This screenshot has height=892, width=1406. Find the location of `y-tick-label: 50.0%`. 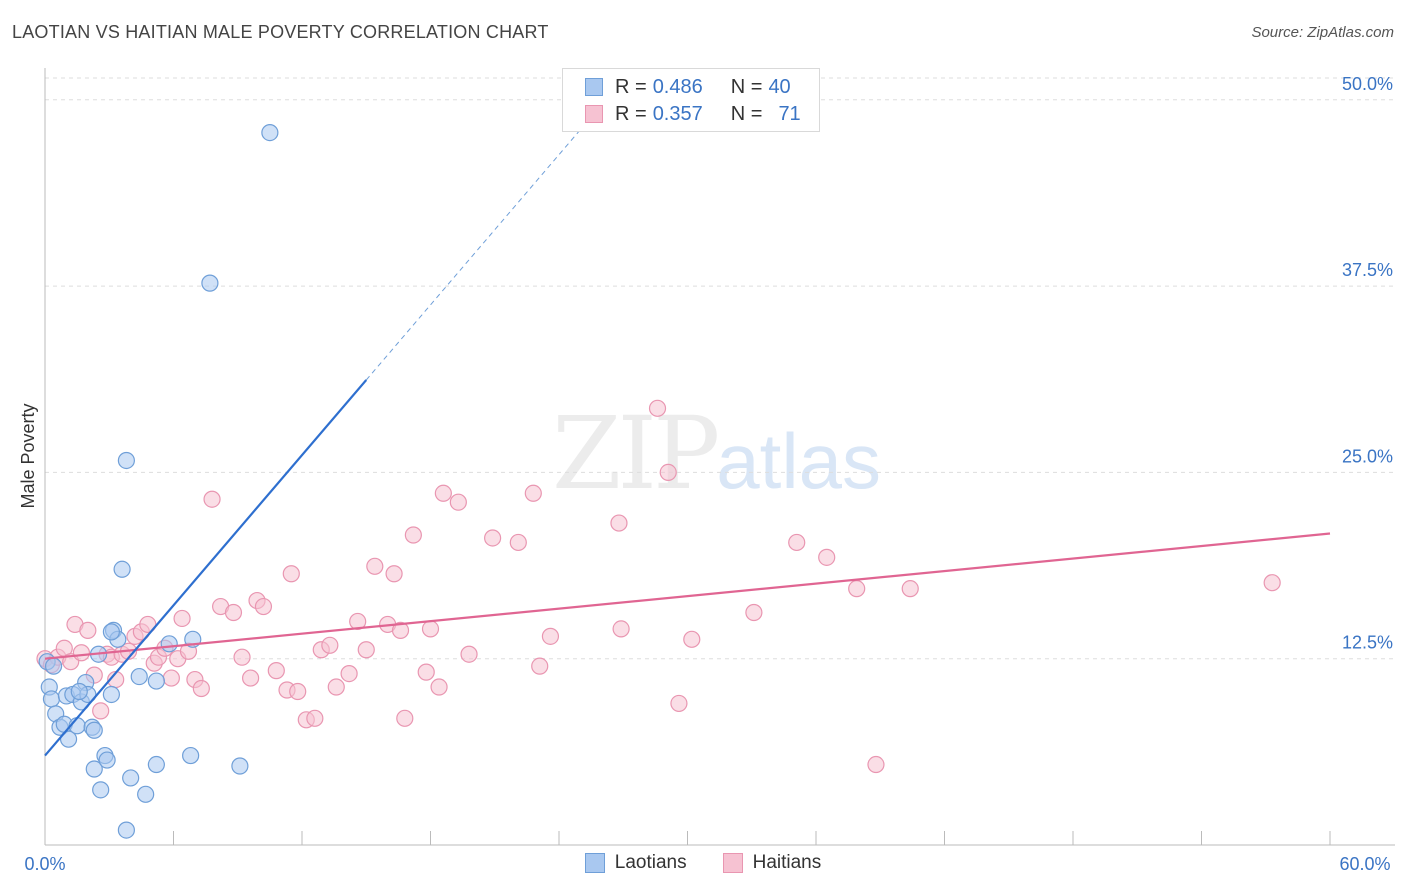

y-tick-label: 50.0% is located at coordinates (1367, 84).